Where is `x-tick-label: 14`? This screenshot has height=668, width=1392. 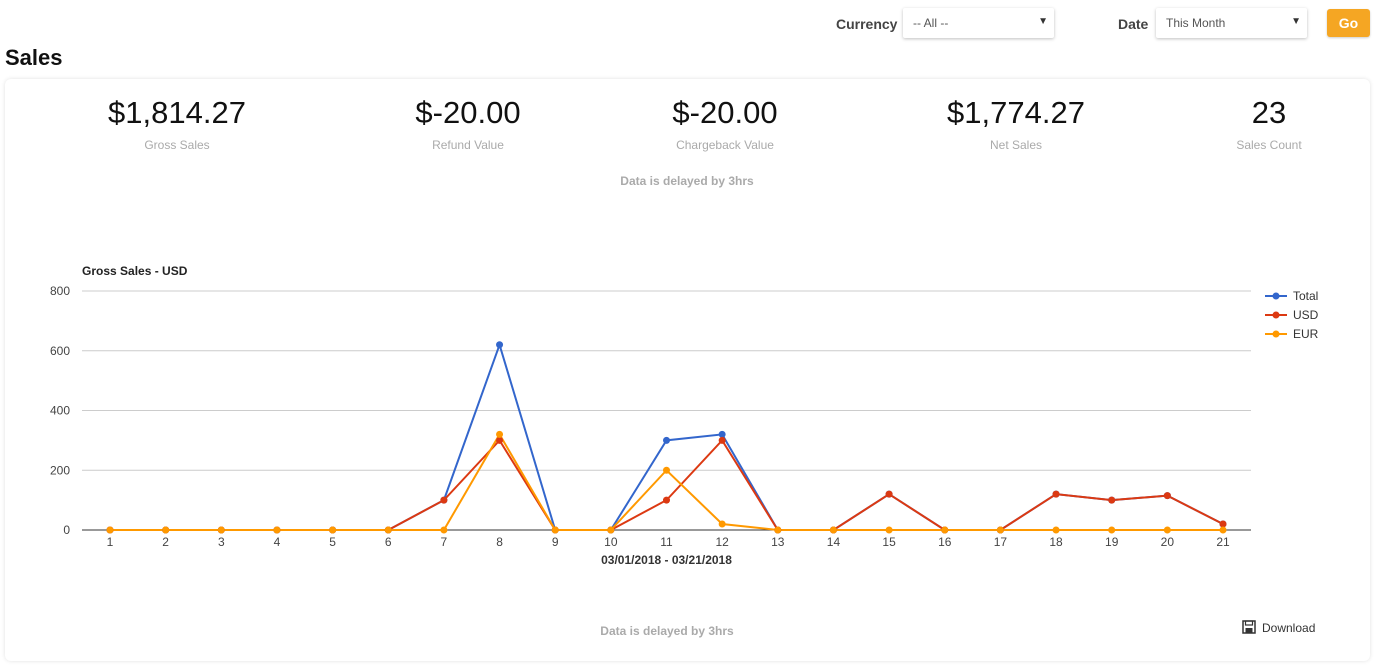
x-tick-label: 14 is located at coordinates (834, 542).